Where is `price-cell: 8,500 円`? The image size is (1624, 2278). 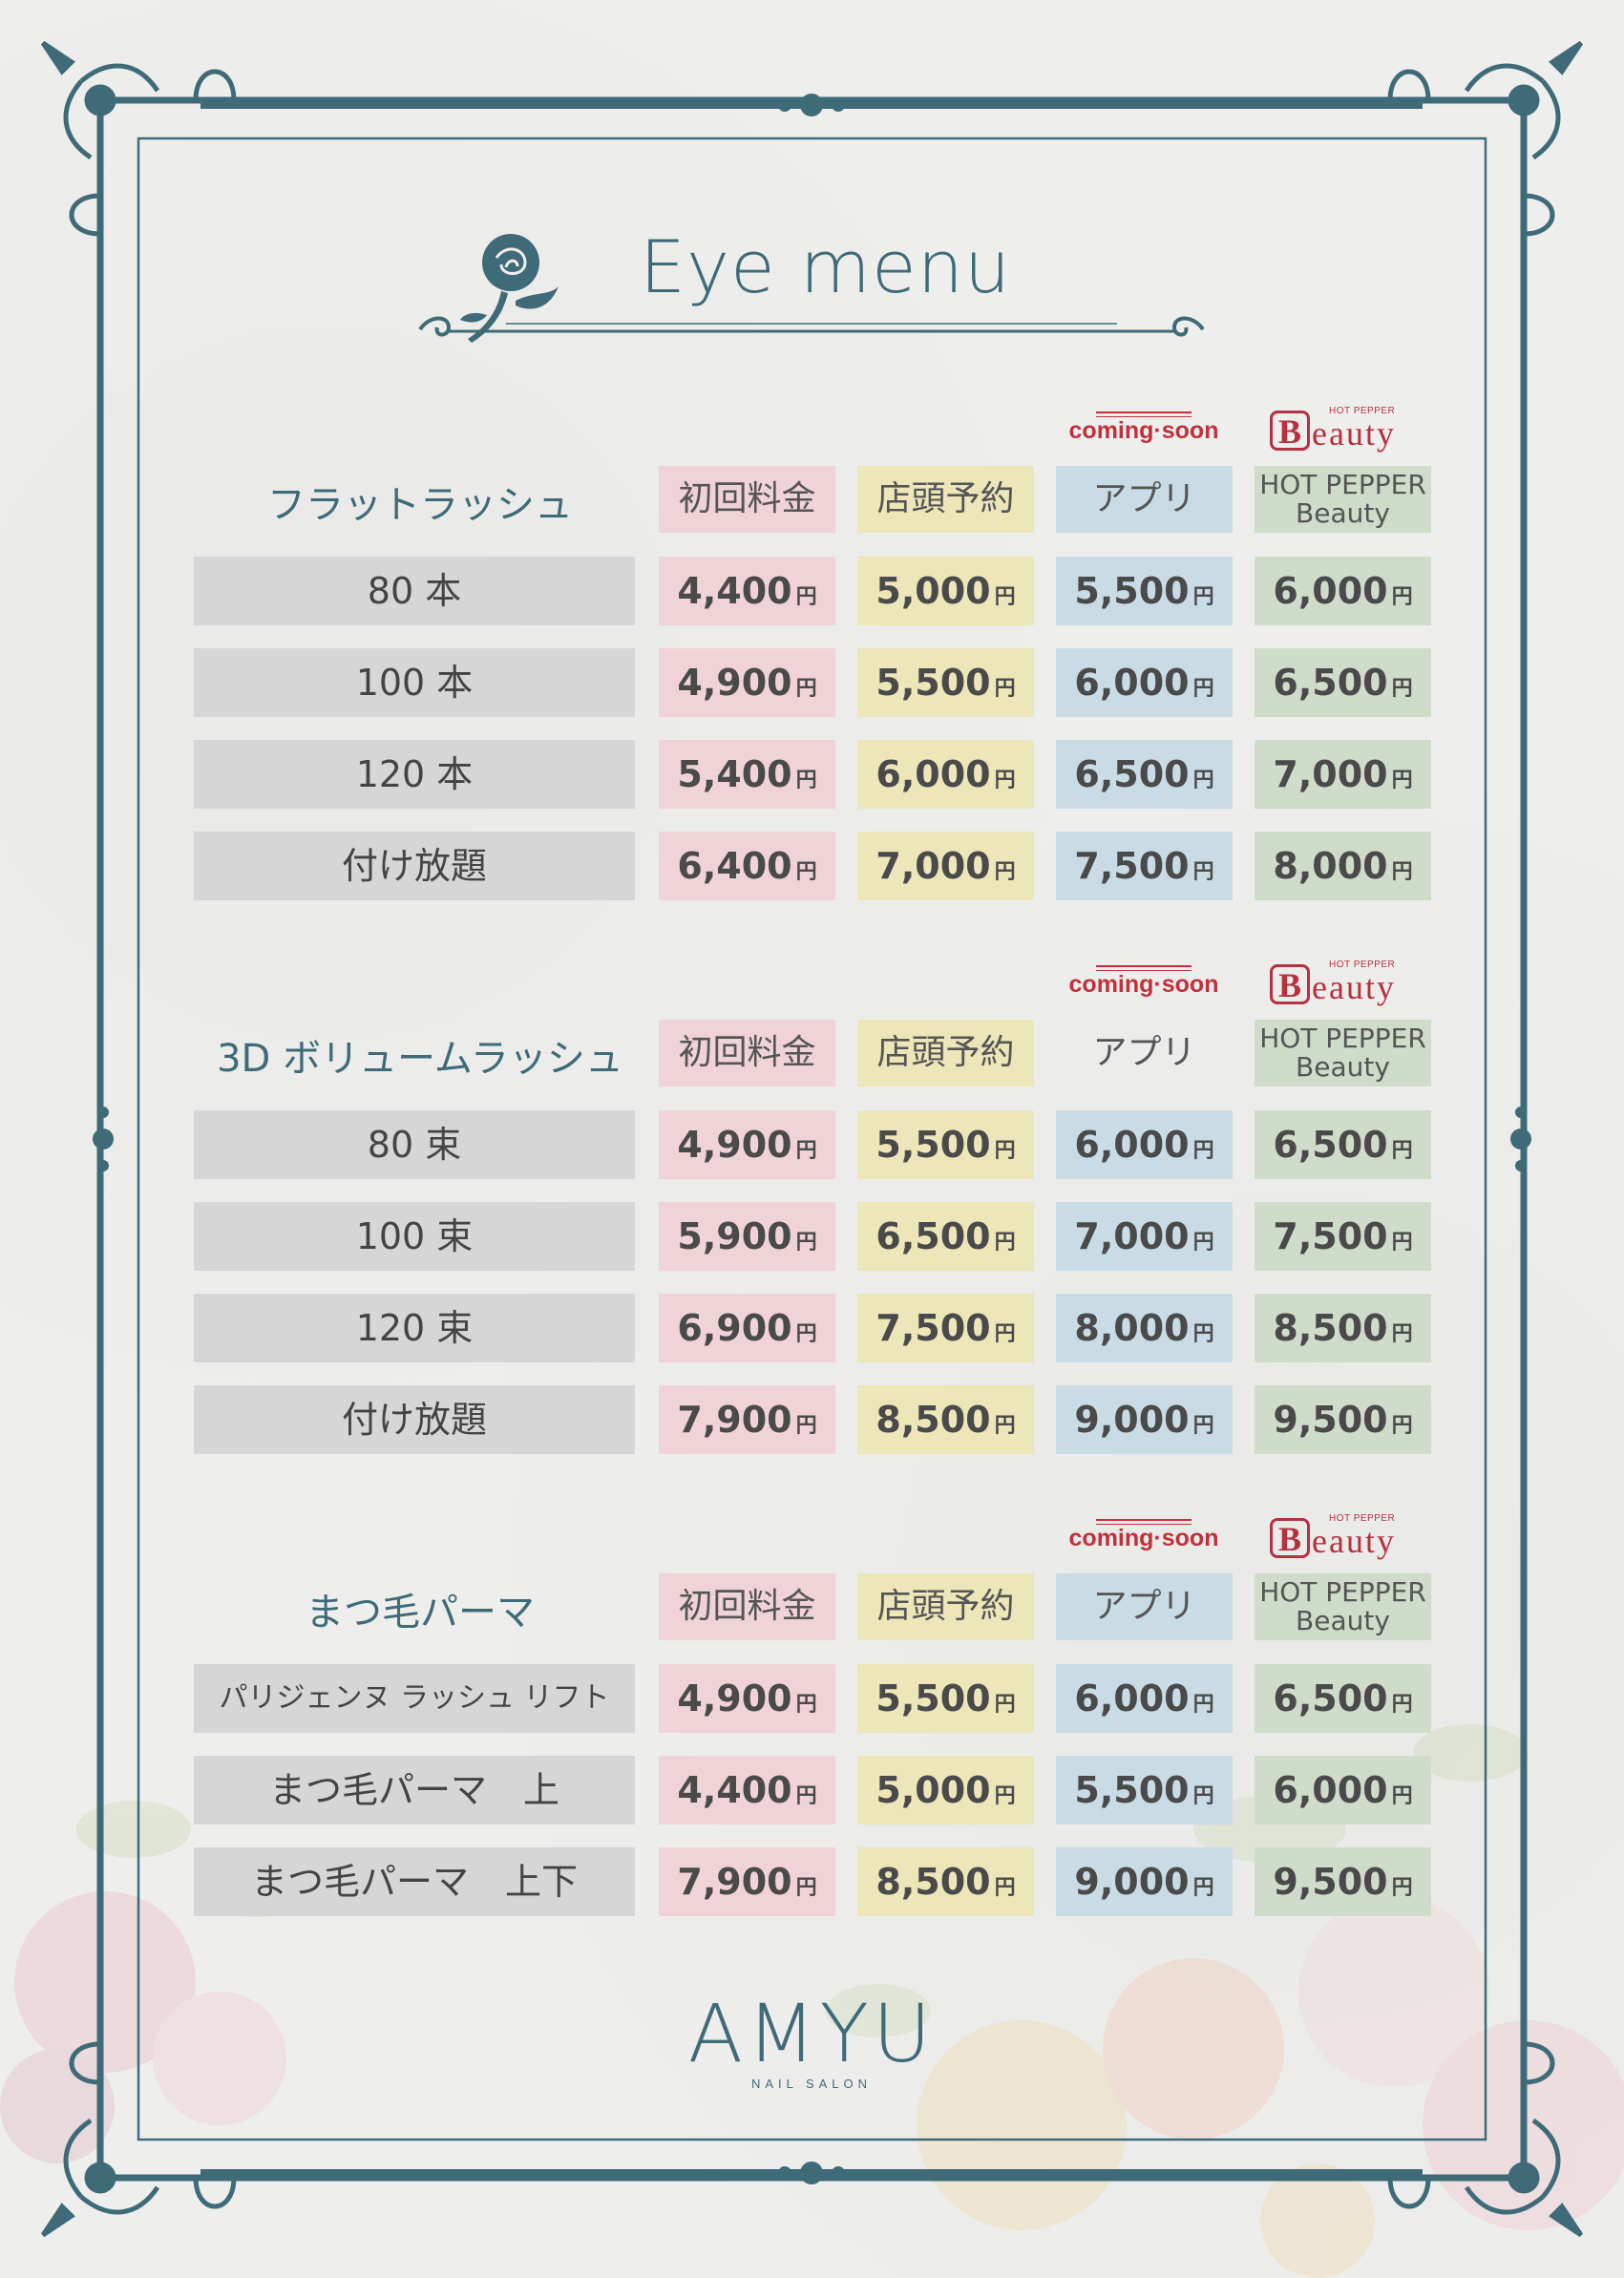 price-cell: 8,500 円 is located at coordinates (945, 1419).